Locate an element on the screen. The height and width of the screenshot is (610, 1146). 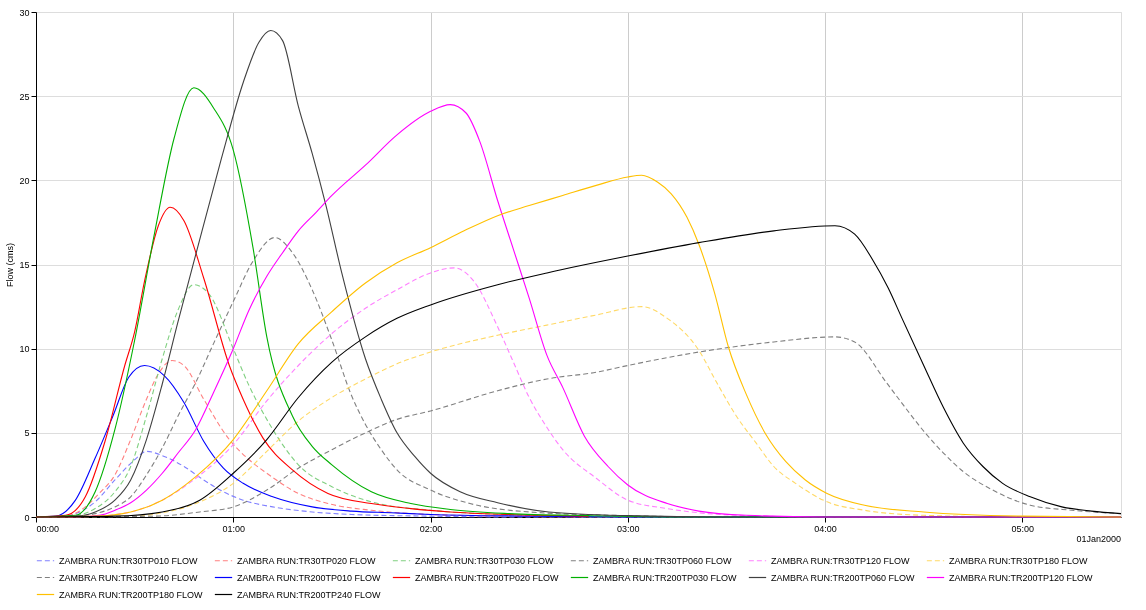
y-tick-label: 0 is located at coordinates (27, 517).